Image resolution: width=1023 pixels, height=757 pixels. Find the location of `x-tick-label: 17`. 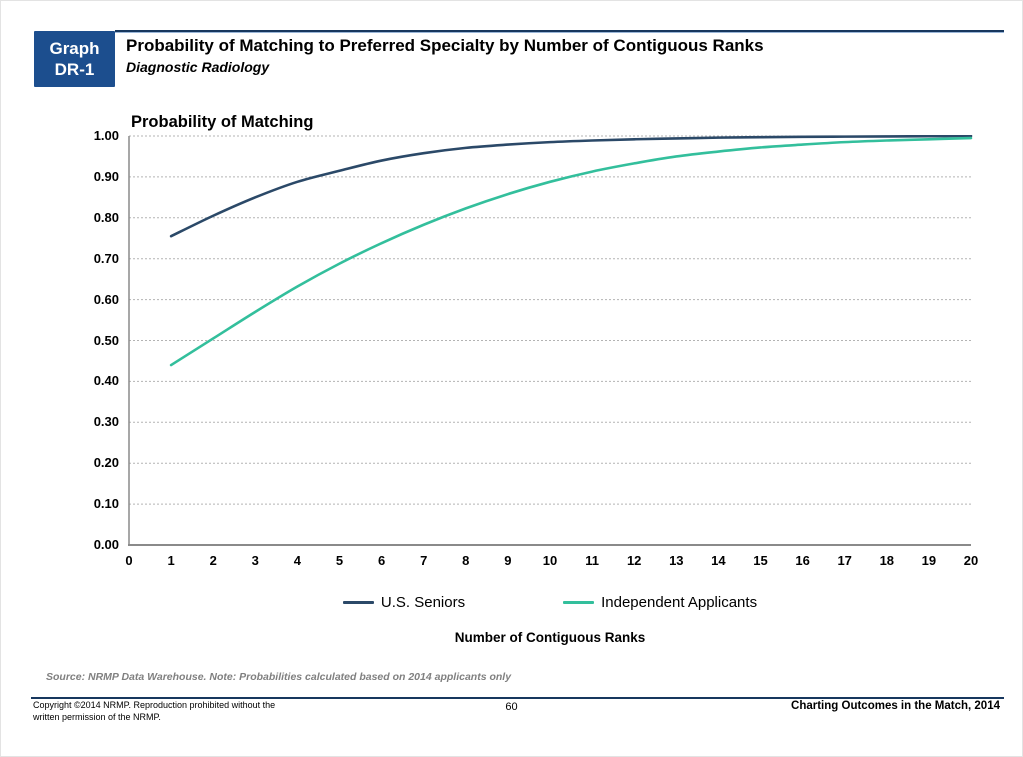

x-tick-label: 17 is located at coordinates (844, 560).